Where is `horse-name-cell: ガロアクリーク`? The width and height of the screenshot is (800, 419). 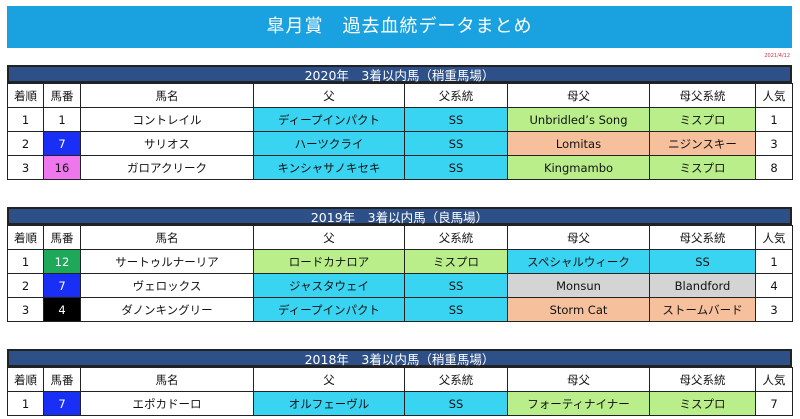 horse-name-cell: ガロアクリーク is located at coordinates (167, 167).